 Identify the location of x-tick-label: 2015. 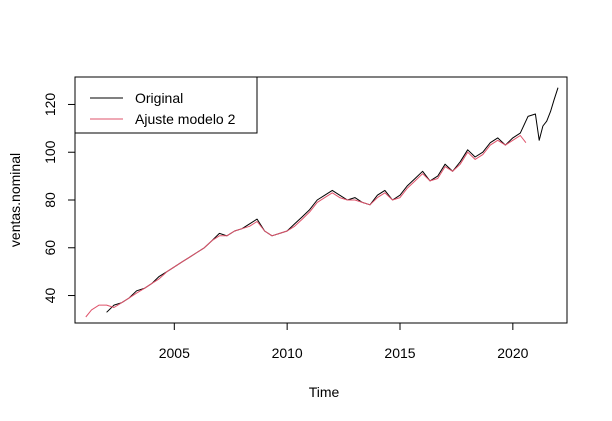
(399, 353).